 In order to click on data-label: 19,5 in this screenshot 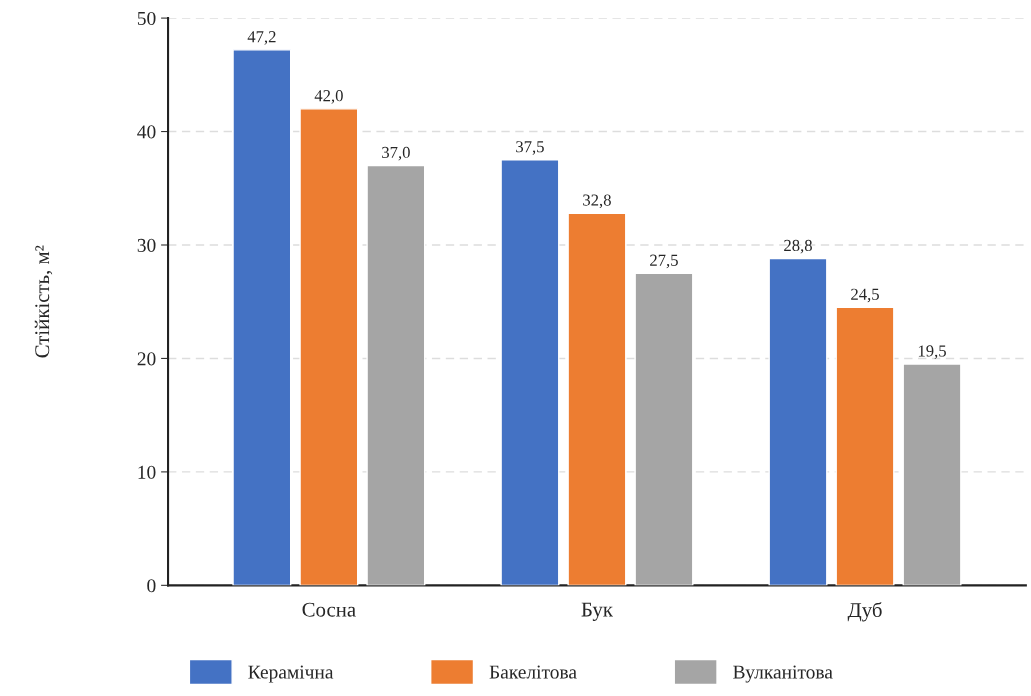, I will do `click(932, 352)`.